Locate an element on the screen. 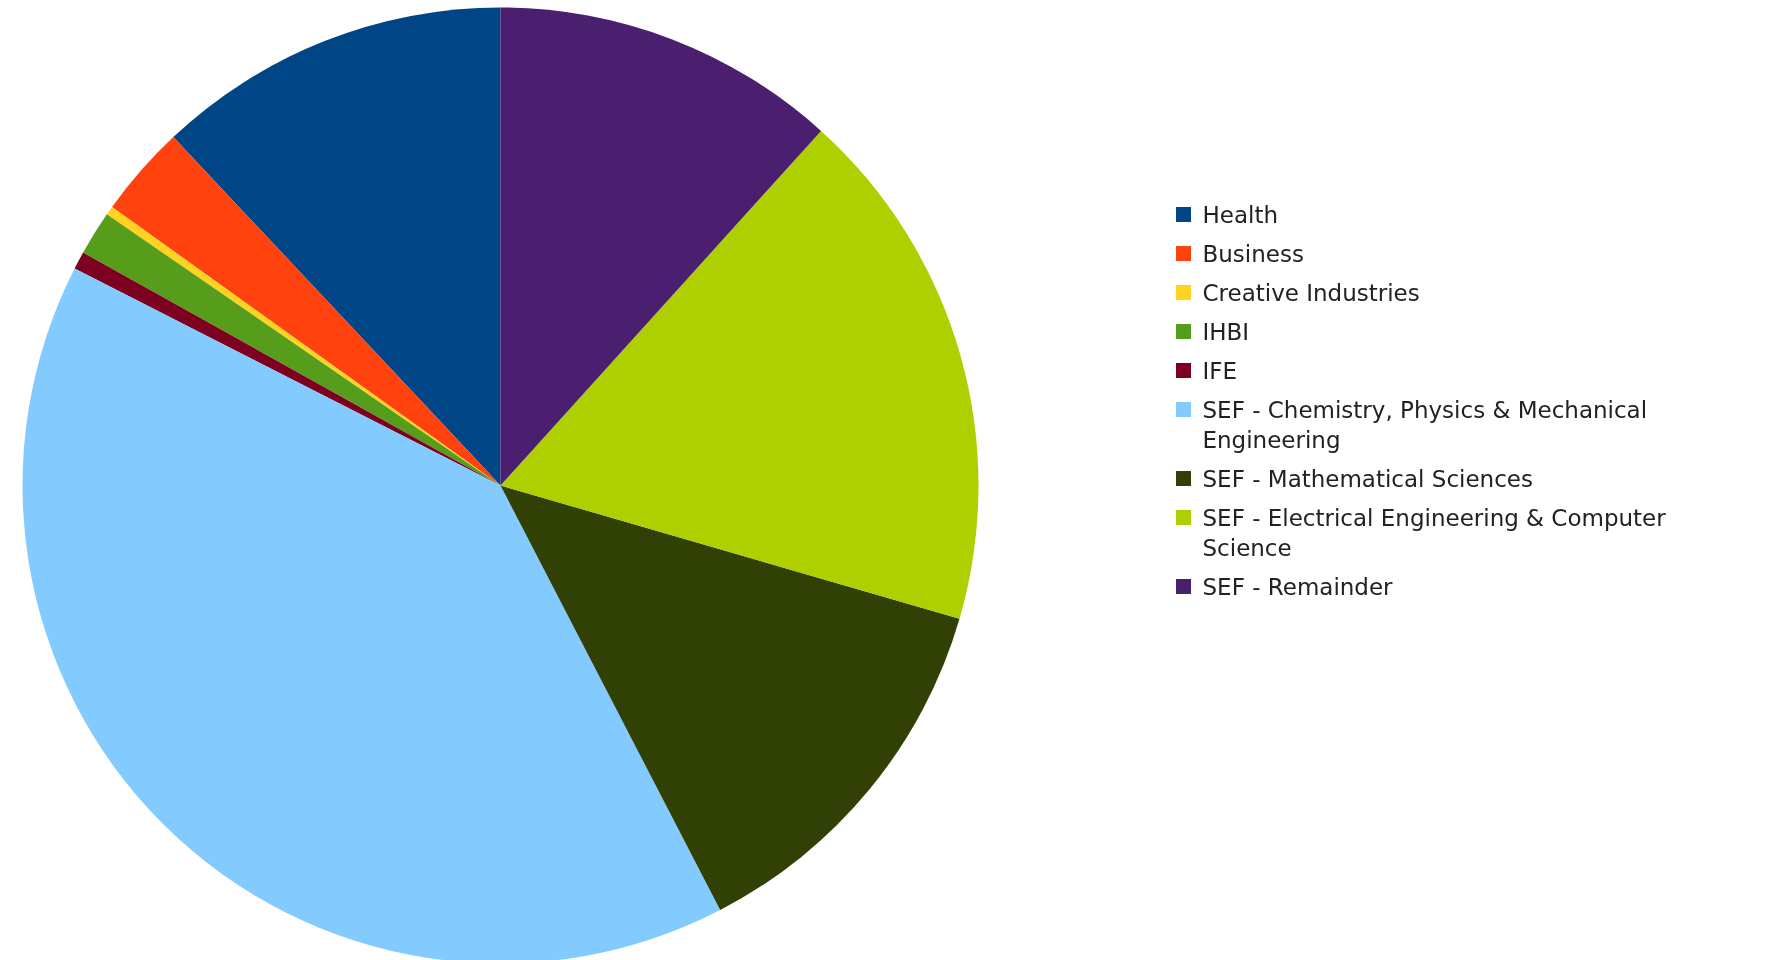  legend-label: IFE is located at coordinates (1220, 370).